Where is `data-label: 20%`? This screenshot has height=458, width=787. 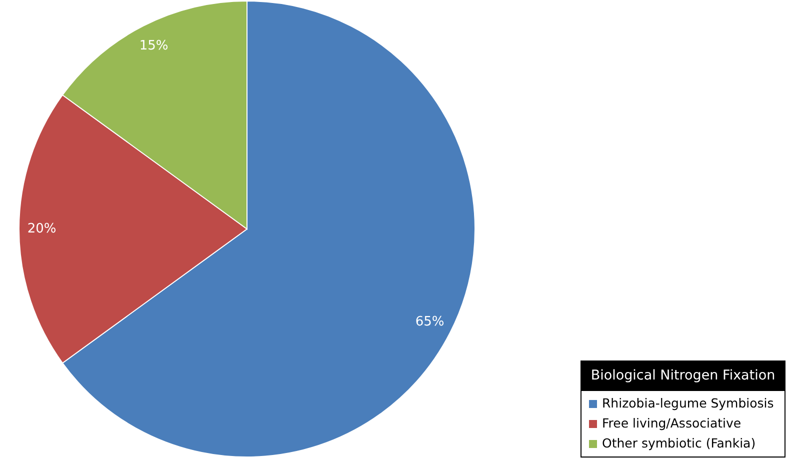
data-label: 20% is located at coordinates (41, 229).